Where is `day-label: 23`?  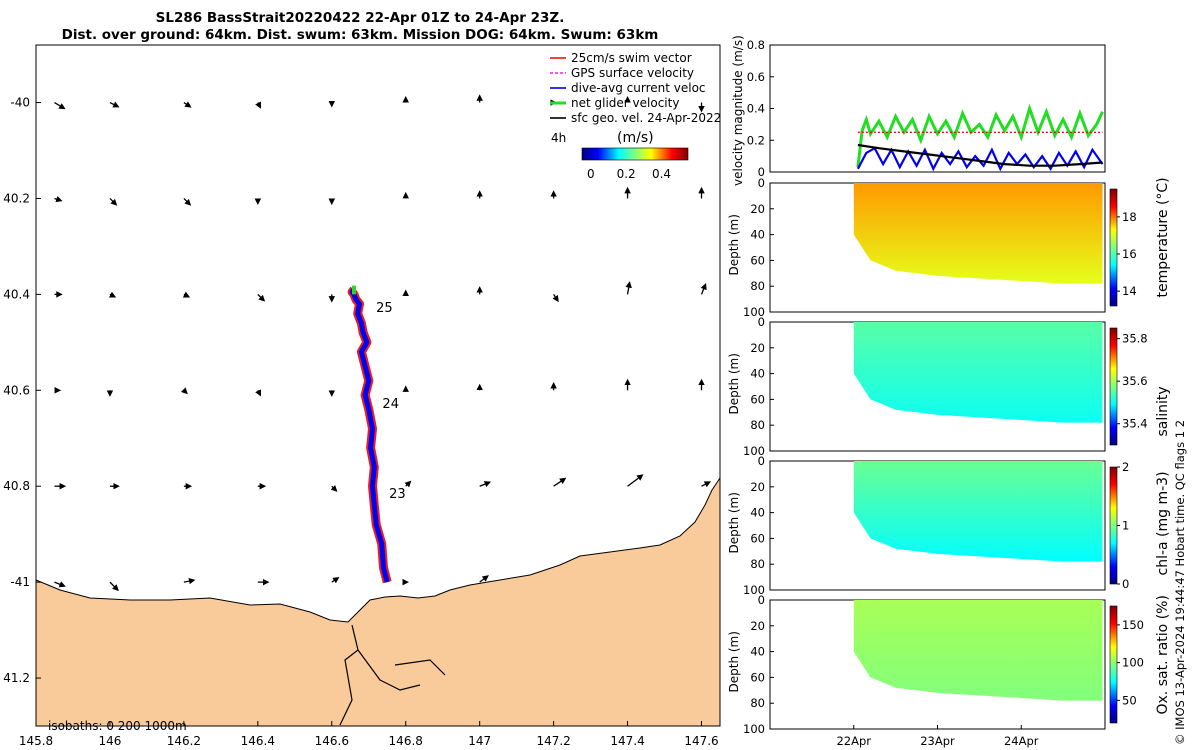 day-label: 23 is located at coordinates (397, 494).